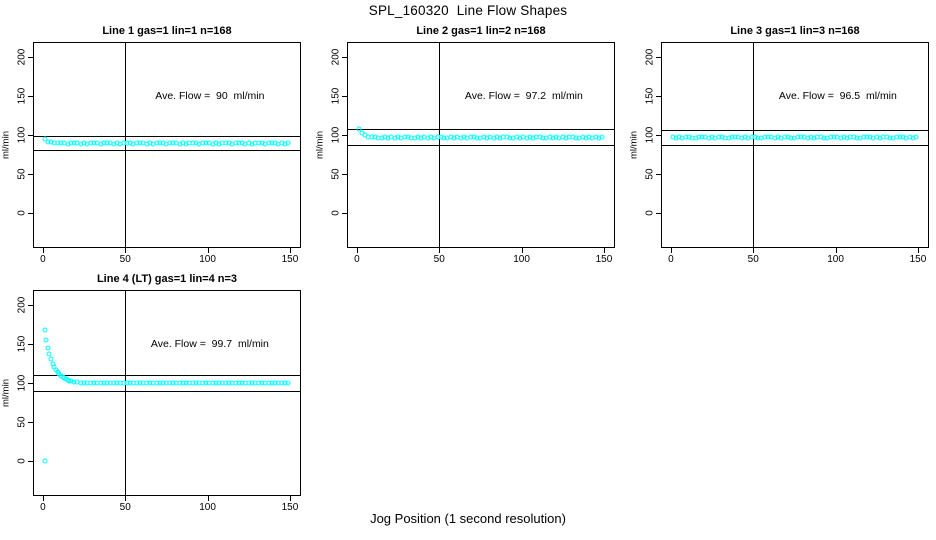 The image size is (936, 540). I want to click on panel-title: Line 4 (LT) gas=1 lin=4 n=3, so click(167, 279).